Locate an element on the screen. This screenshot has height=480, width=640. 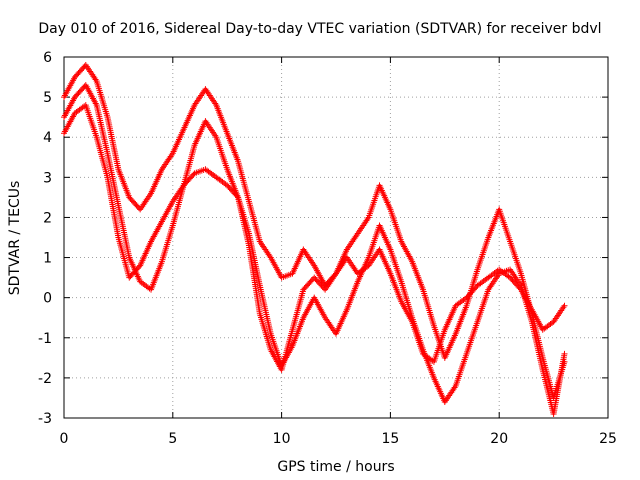
x-tick-label: 5 is located at coordinates (172, 439).